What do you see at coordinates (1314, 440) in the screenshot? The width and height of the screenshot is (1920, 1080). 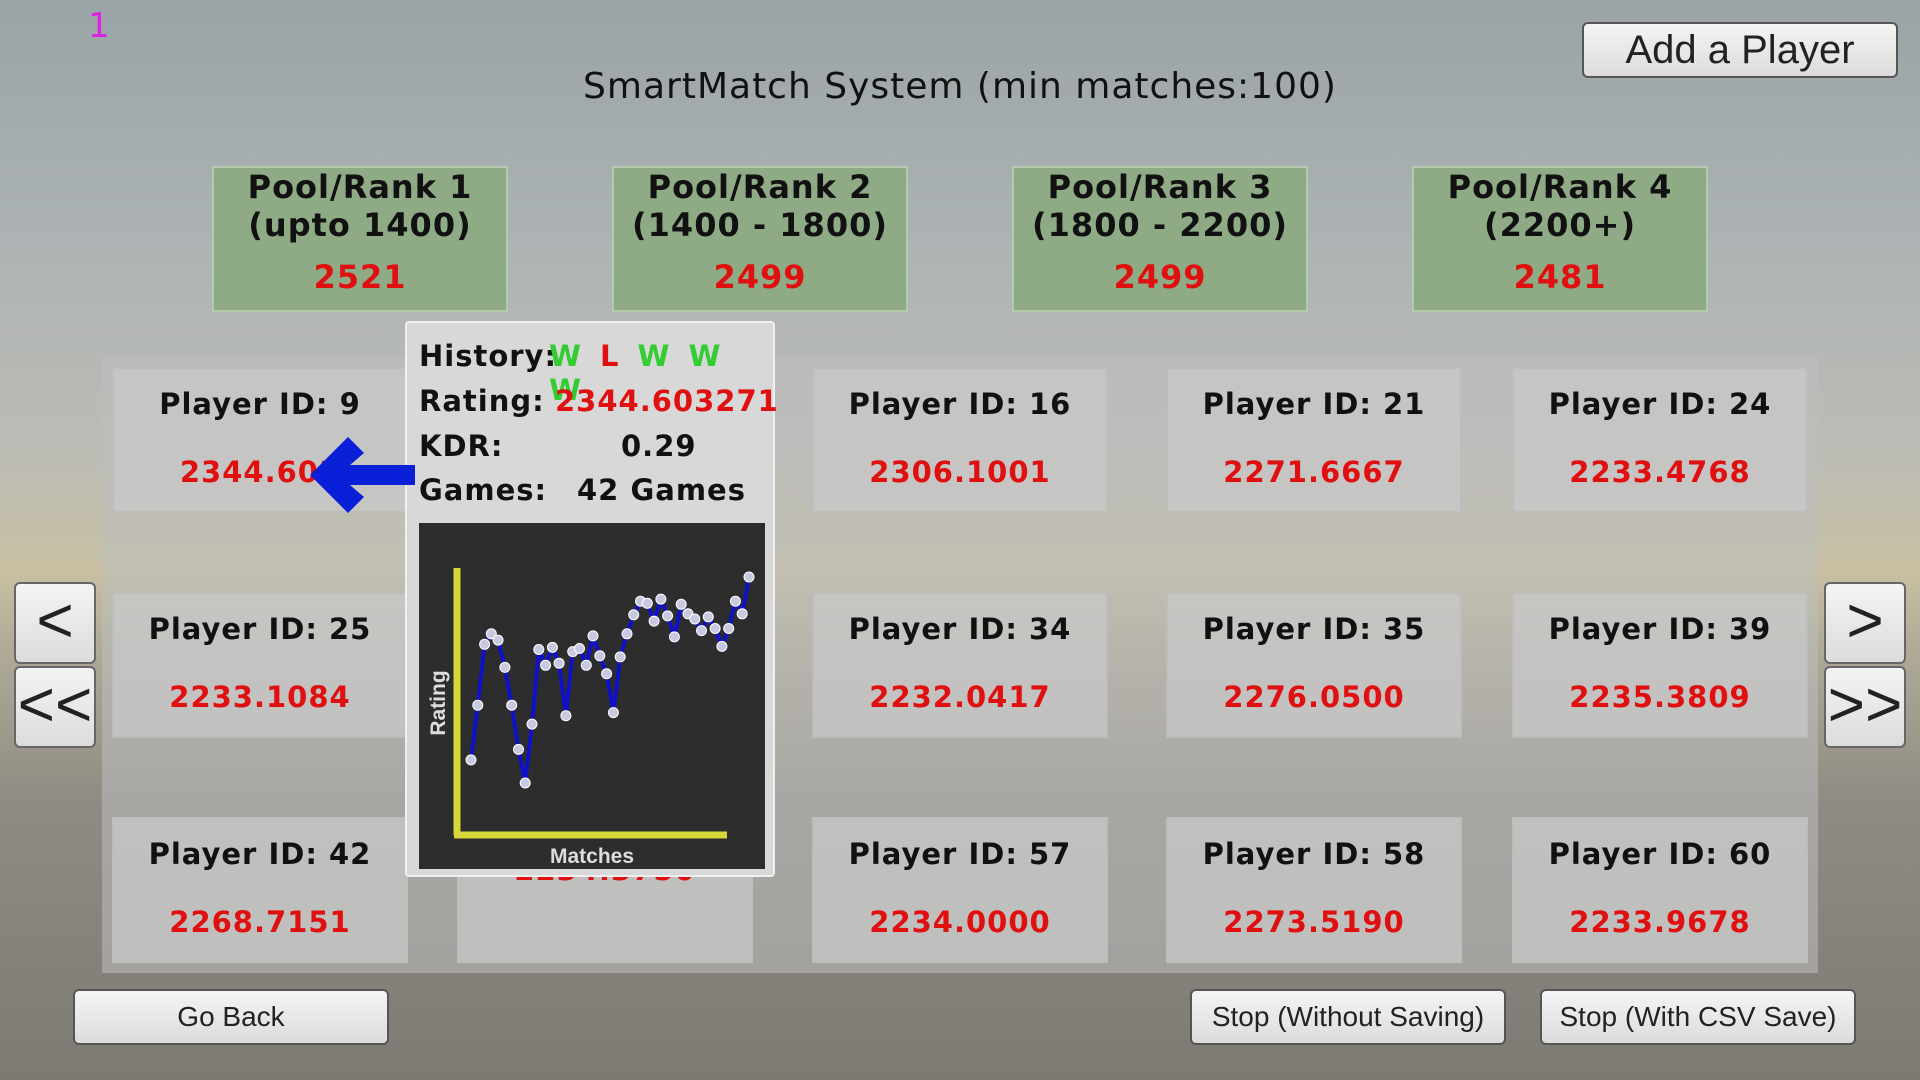 I see `player-card: Player ID: 21 2271.6667` at bounding box center [1314, 440].